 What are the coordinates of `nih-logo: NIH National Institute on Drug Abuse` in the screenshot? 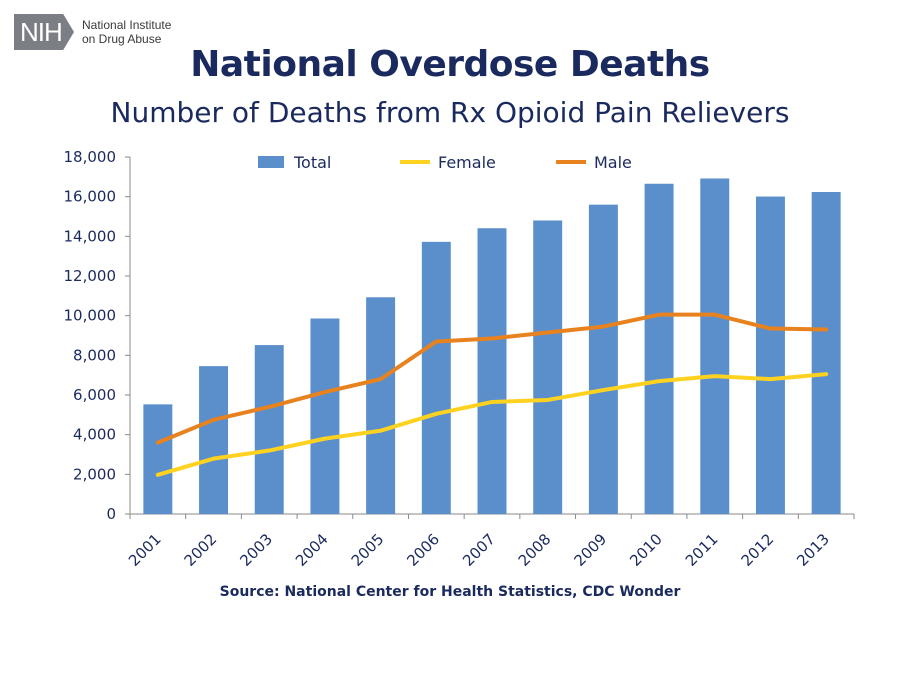 It's located at (92, 32).